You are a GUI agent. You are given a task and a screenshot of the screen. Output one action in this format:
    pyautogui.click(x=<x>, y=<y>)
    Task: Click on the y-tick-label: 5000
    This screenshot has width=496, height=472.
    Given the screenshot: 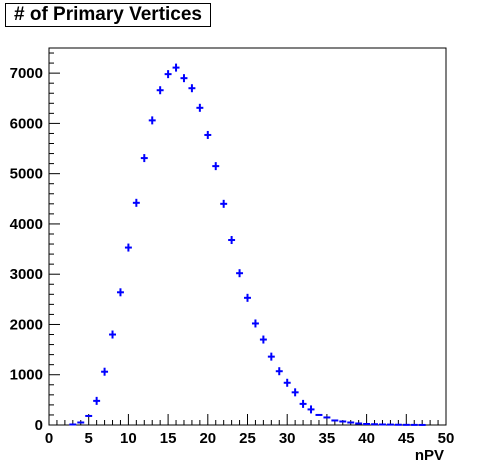 What is the action you would take?
    pyautogui.click(x=26, y=174)
    